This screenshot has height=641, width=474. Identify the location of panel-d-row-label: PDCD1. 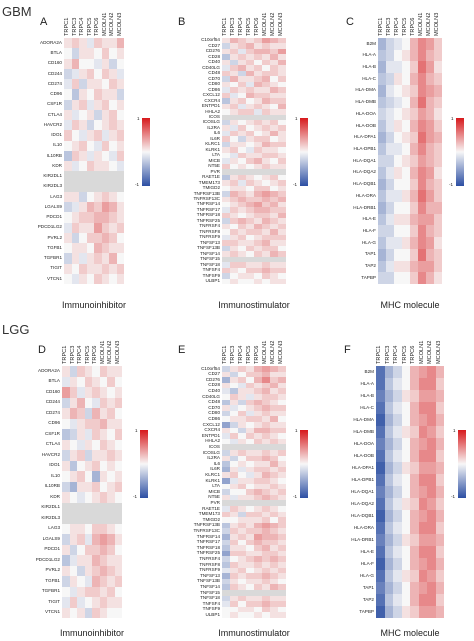
(52, 549).